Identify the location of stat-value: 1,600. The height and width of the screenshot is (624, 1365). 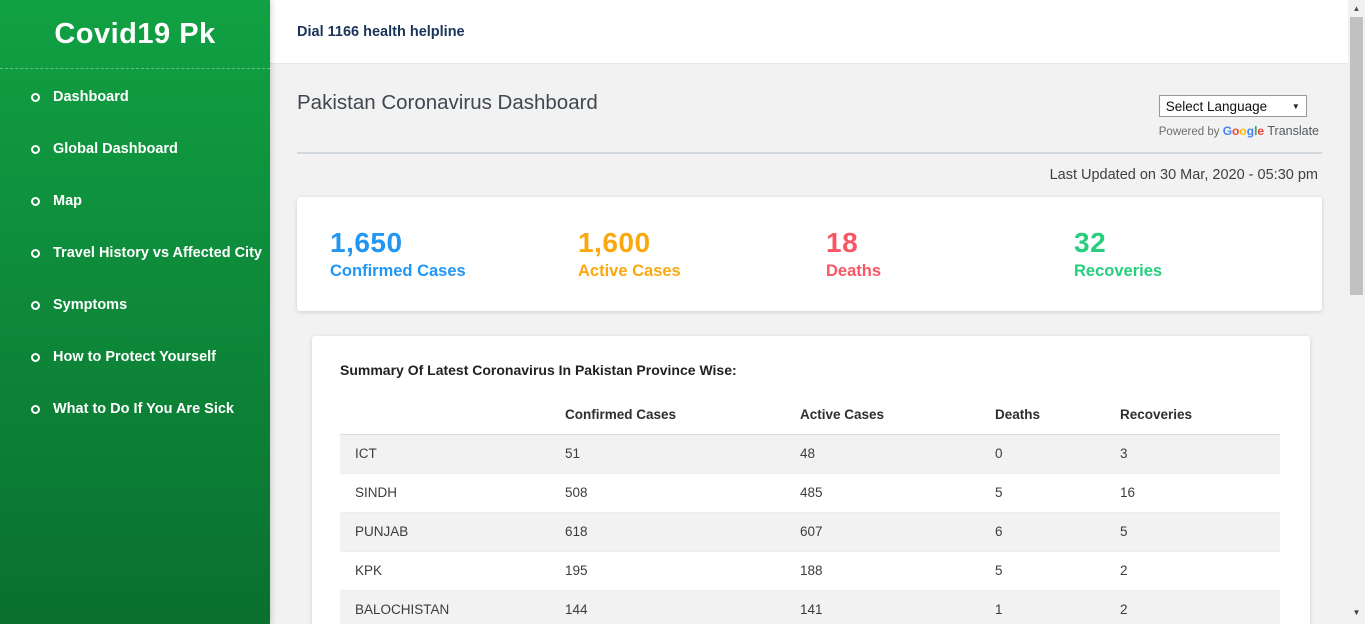
(614, 242).